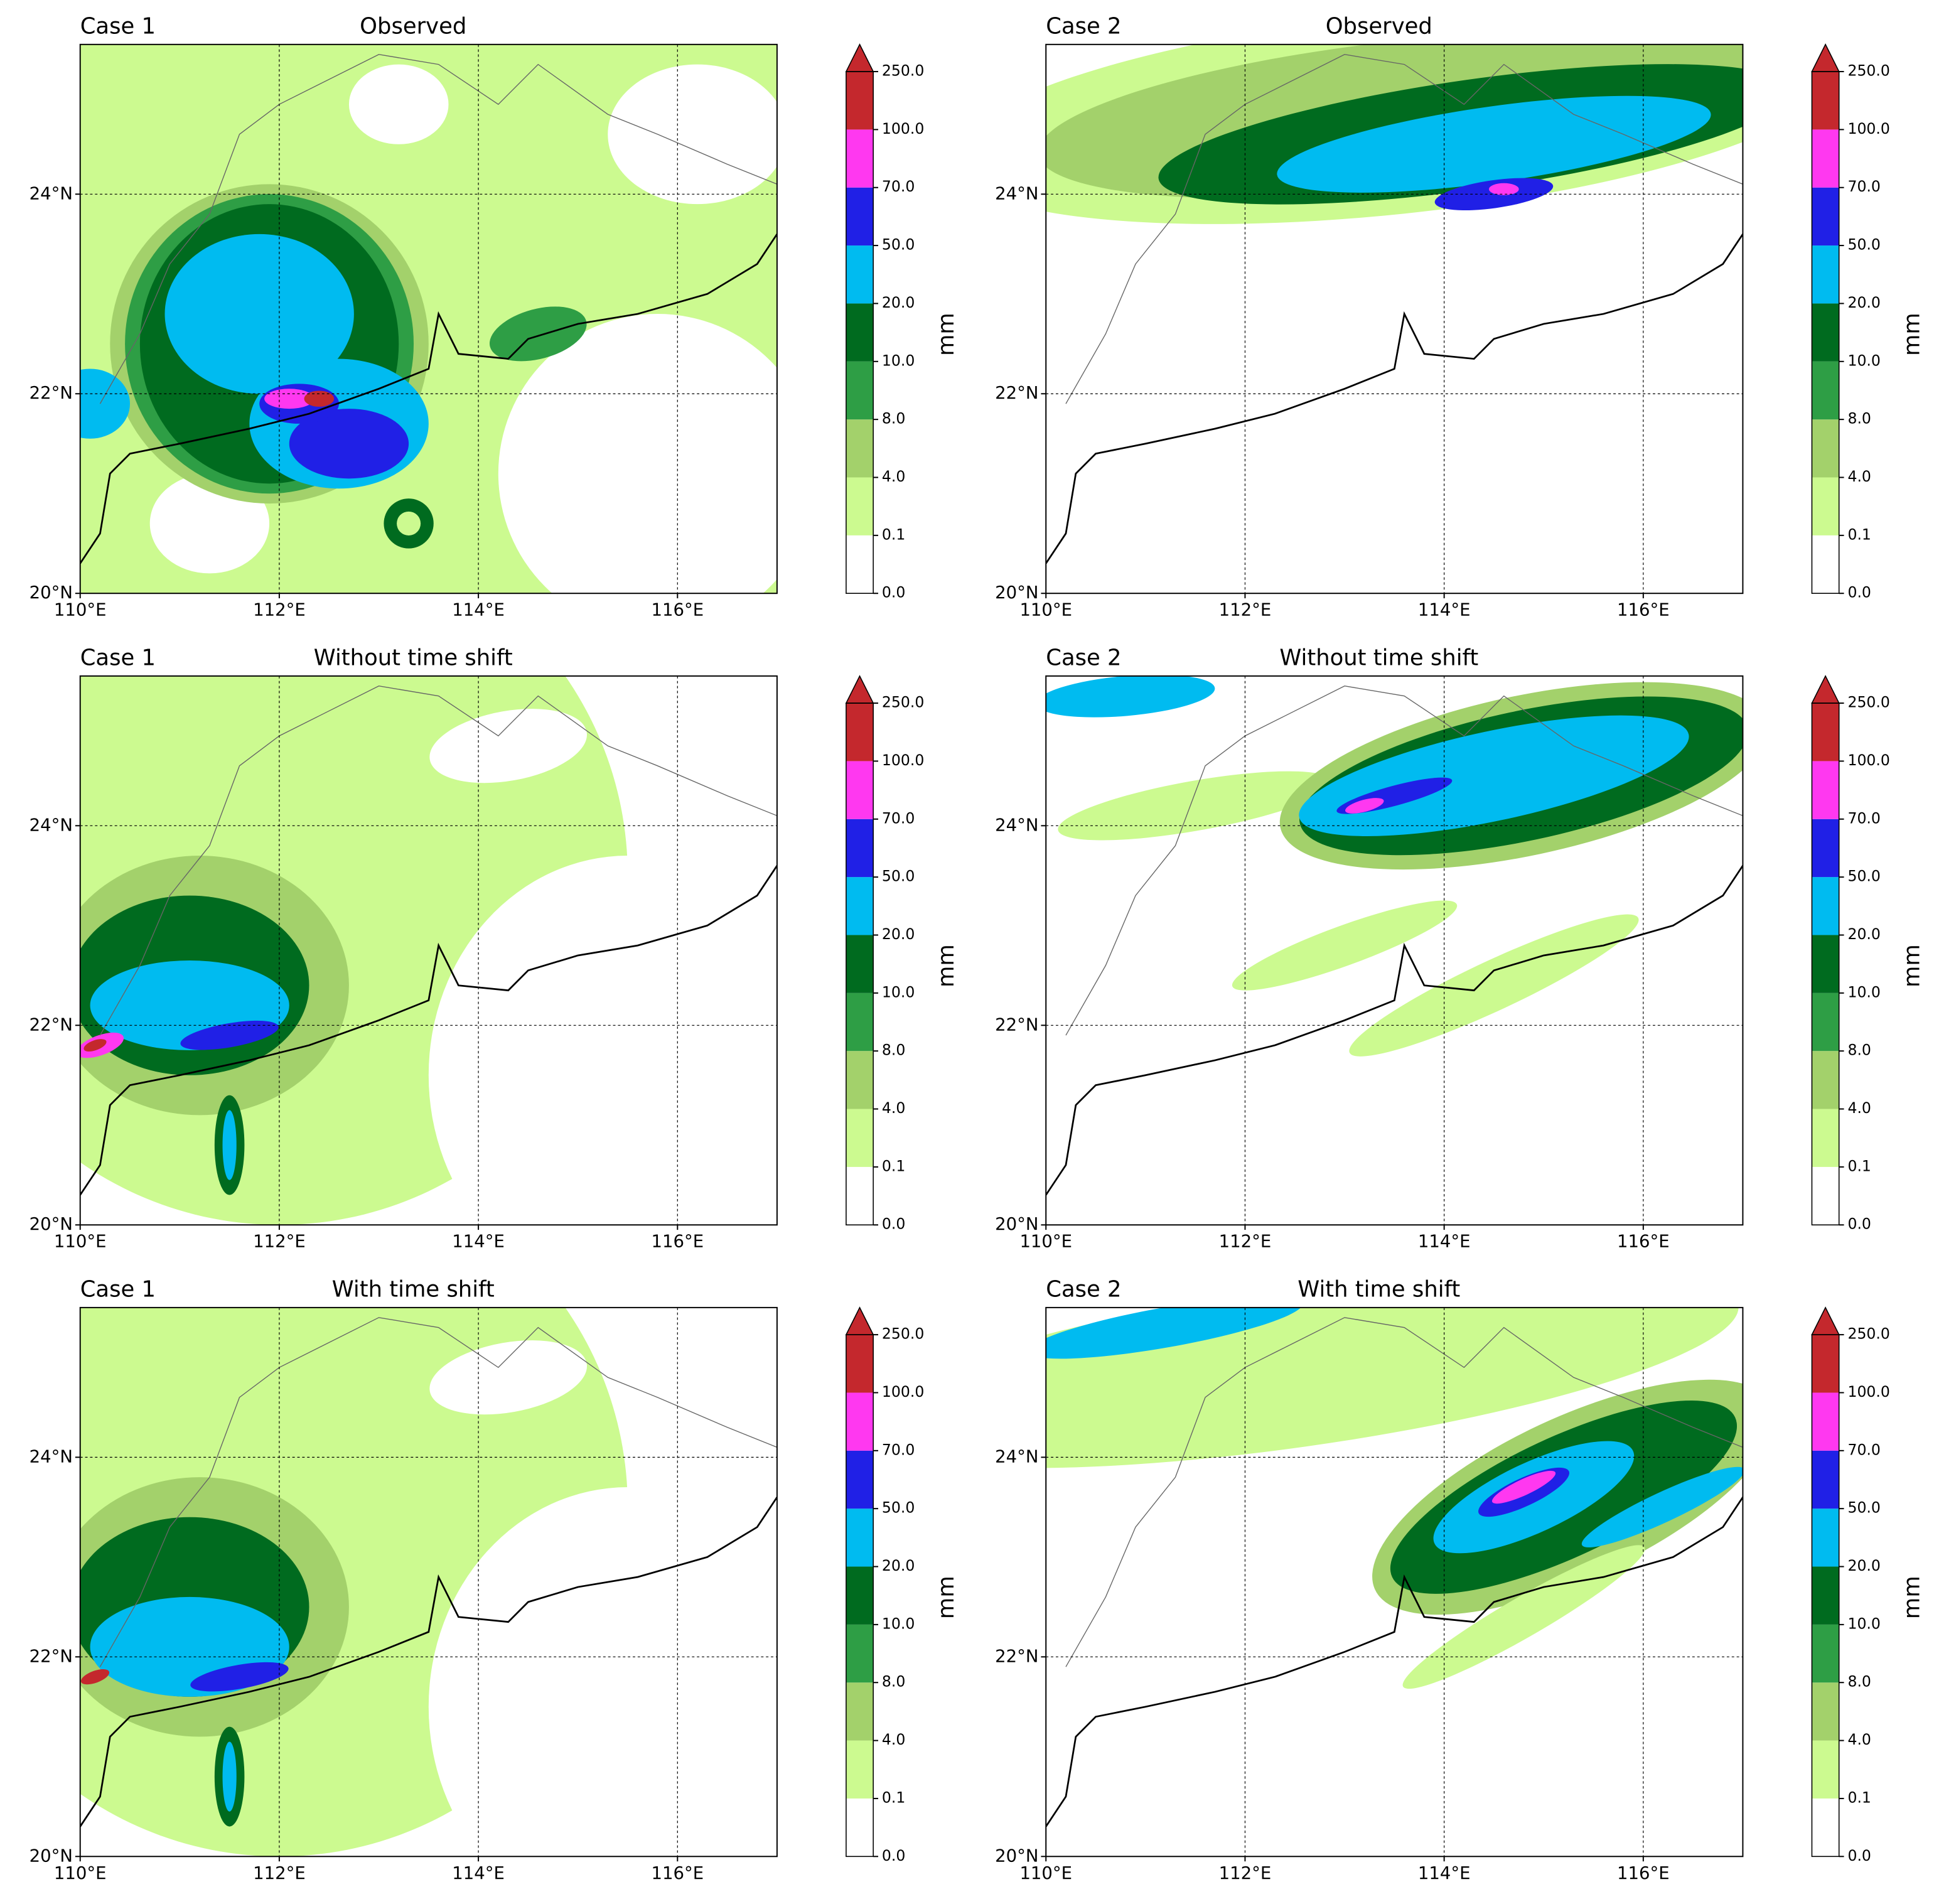 The height and width of the screenshot is (1904, 1934). I want to click on colorbar-label: 0.0, so click(893, 592).